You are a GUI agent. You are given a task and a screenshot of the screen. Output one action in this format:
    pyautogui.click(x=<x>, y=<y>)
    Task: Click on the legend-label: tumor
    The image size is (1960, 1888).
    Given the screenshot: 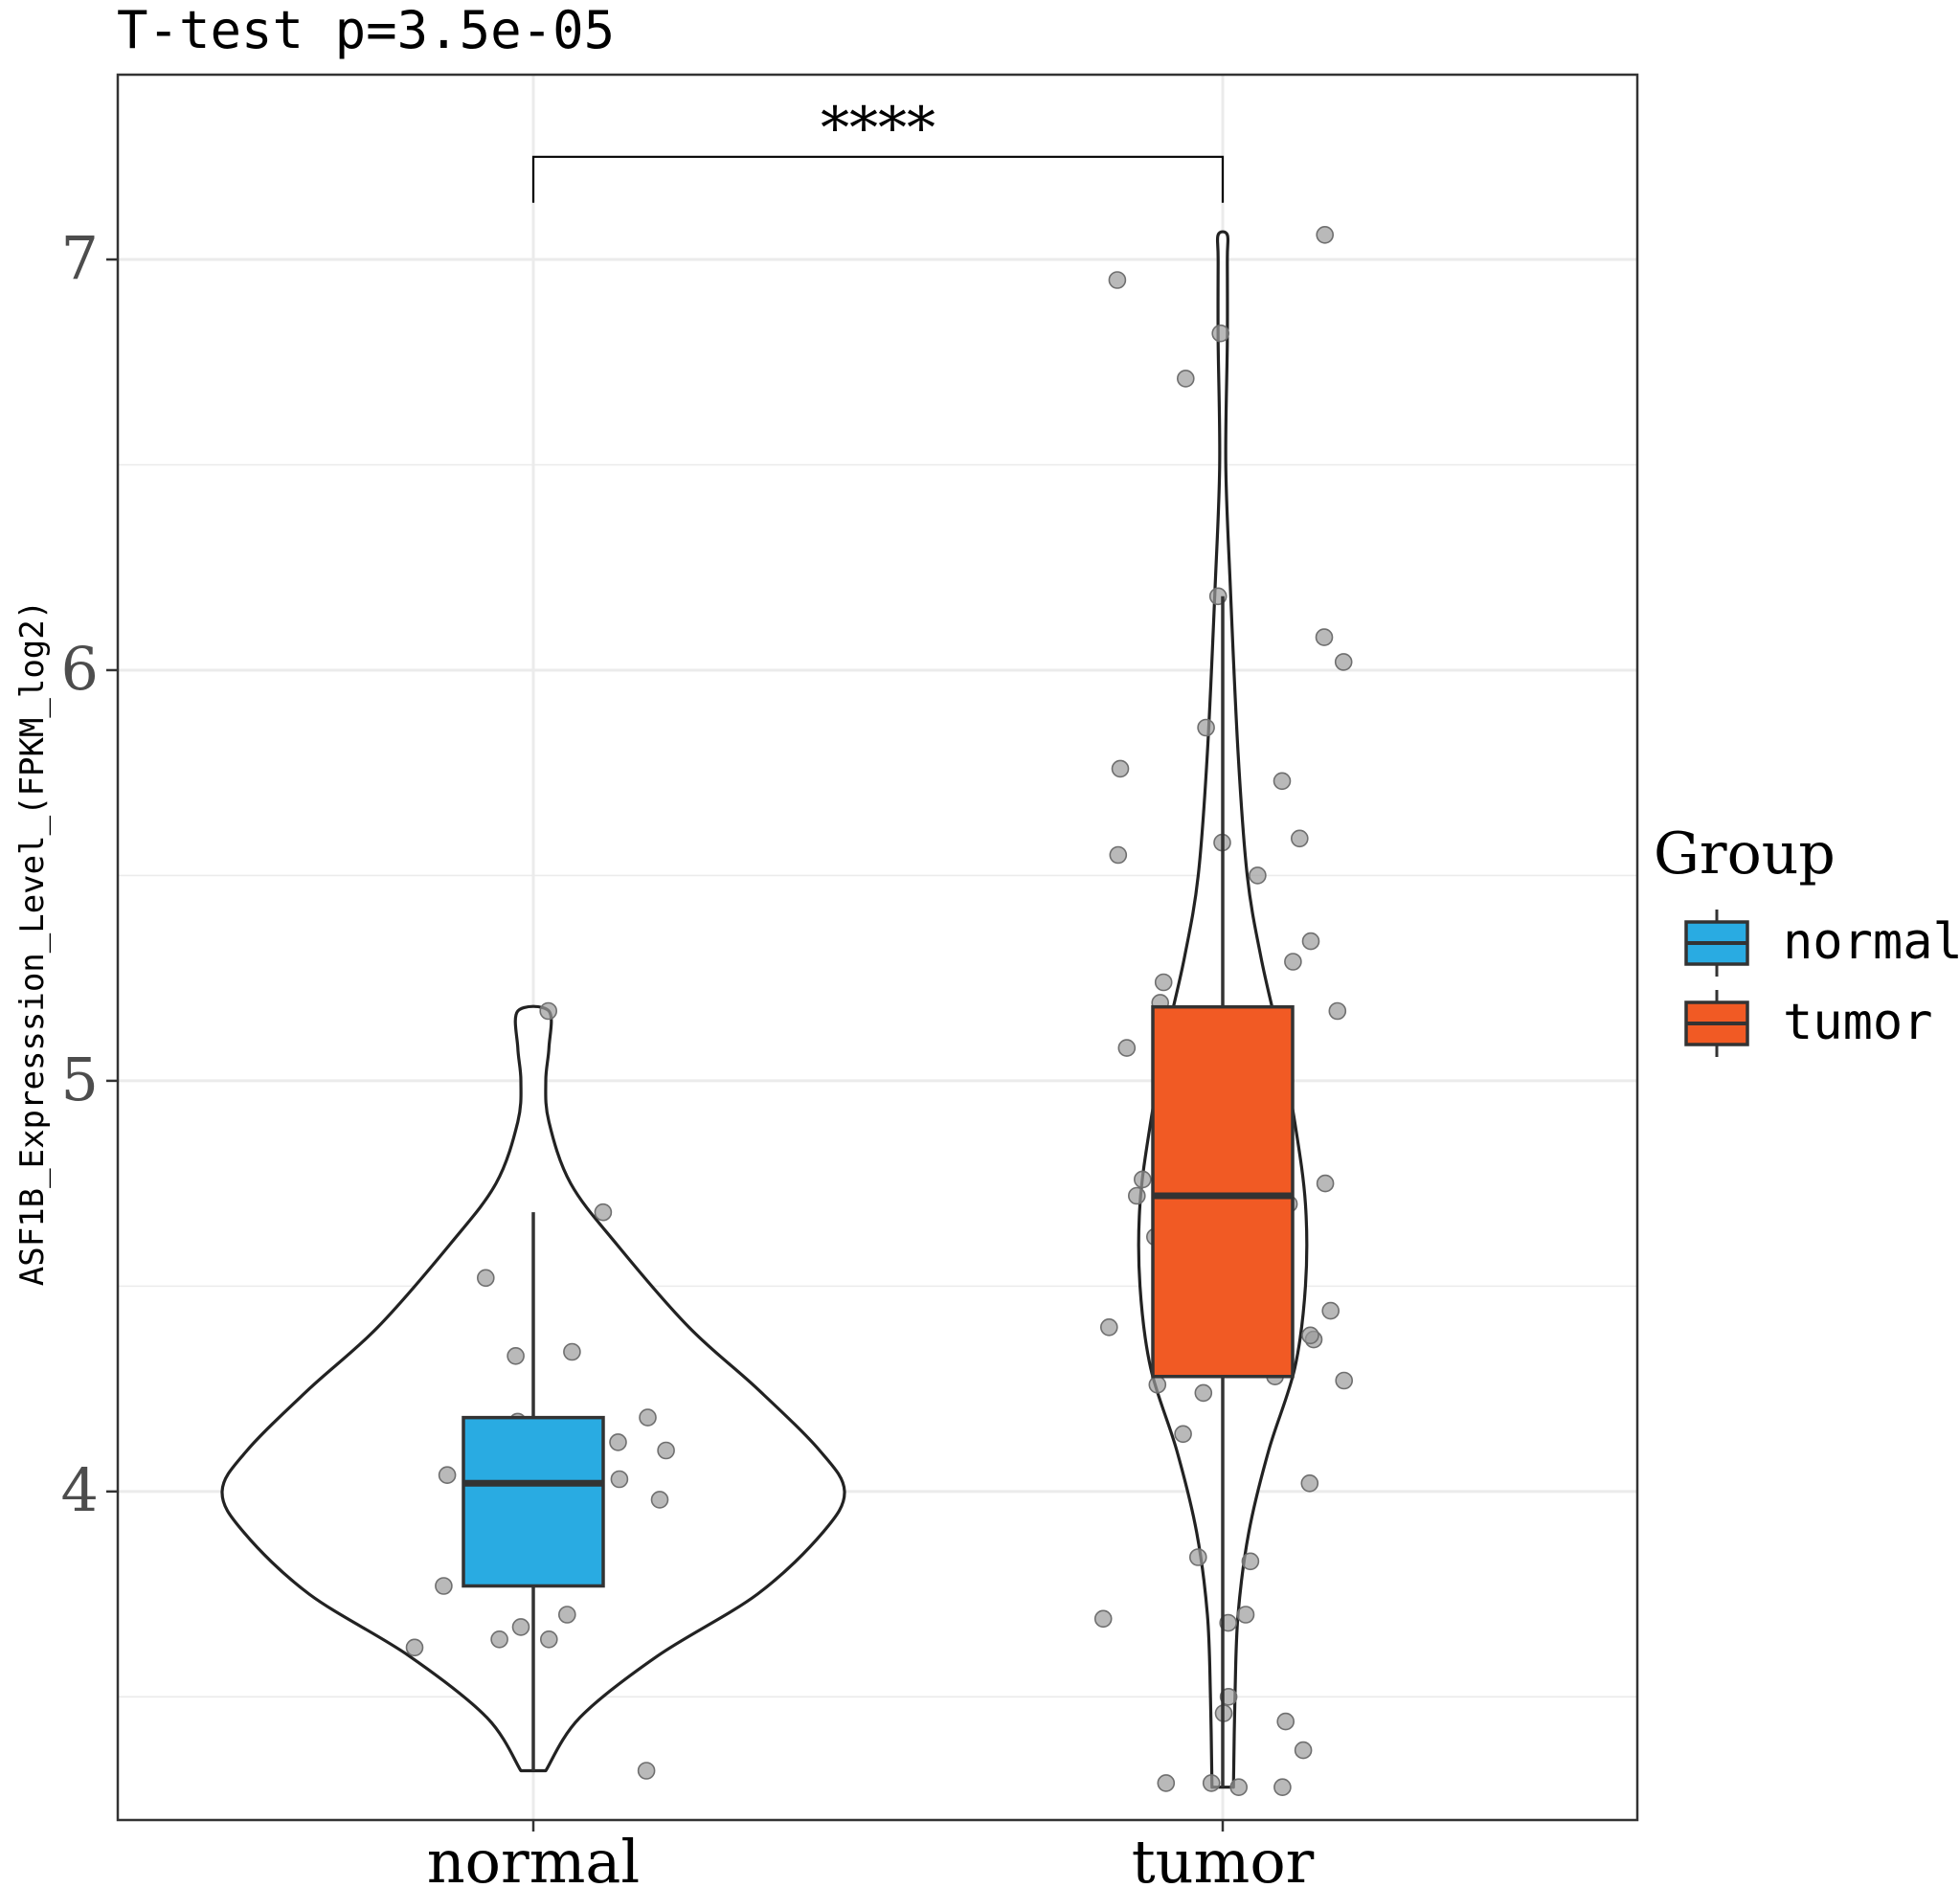 What is the action you would take?
    pyautogui.click(x=1858, y=1022)
    